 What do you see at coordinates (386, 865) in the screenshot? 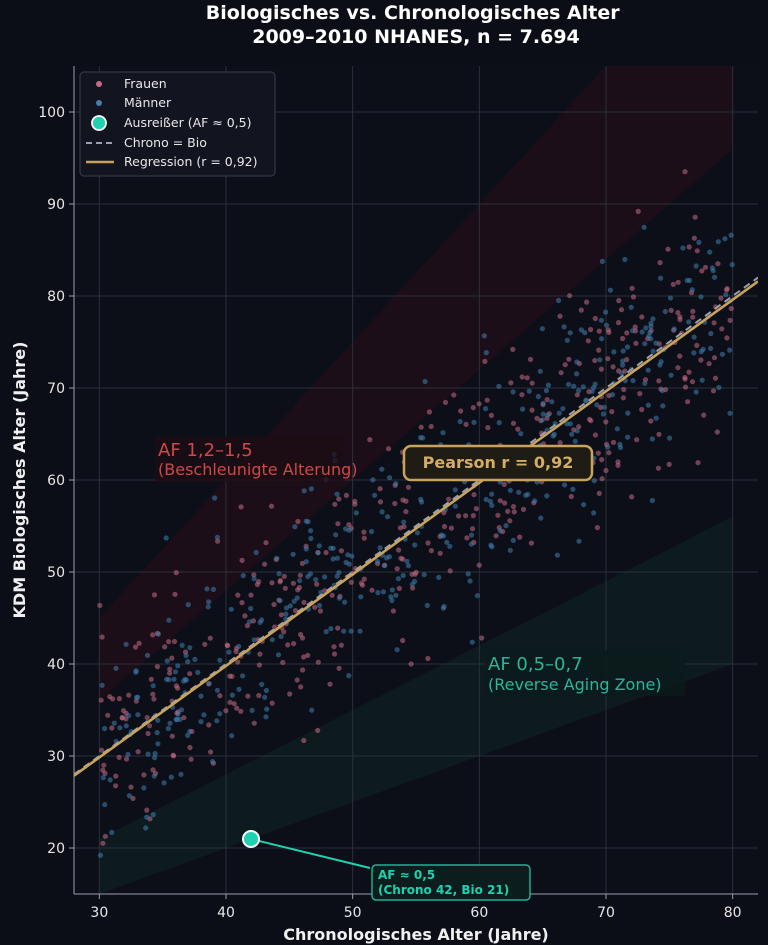
I see `outlier-group: AF ≈ 0,5 (Chrono 42, Bio 21)` at bounding box center [386, 865].